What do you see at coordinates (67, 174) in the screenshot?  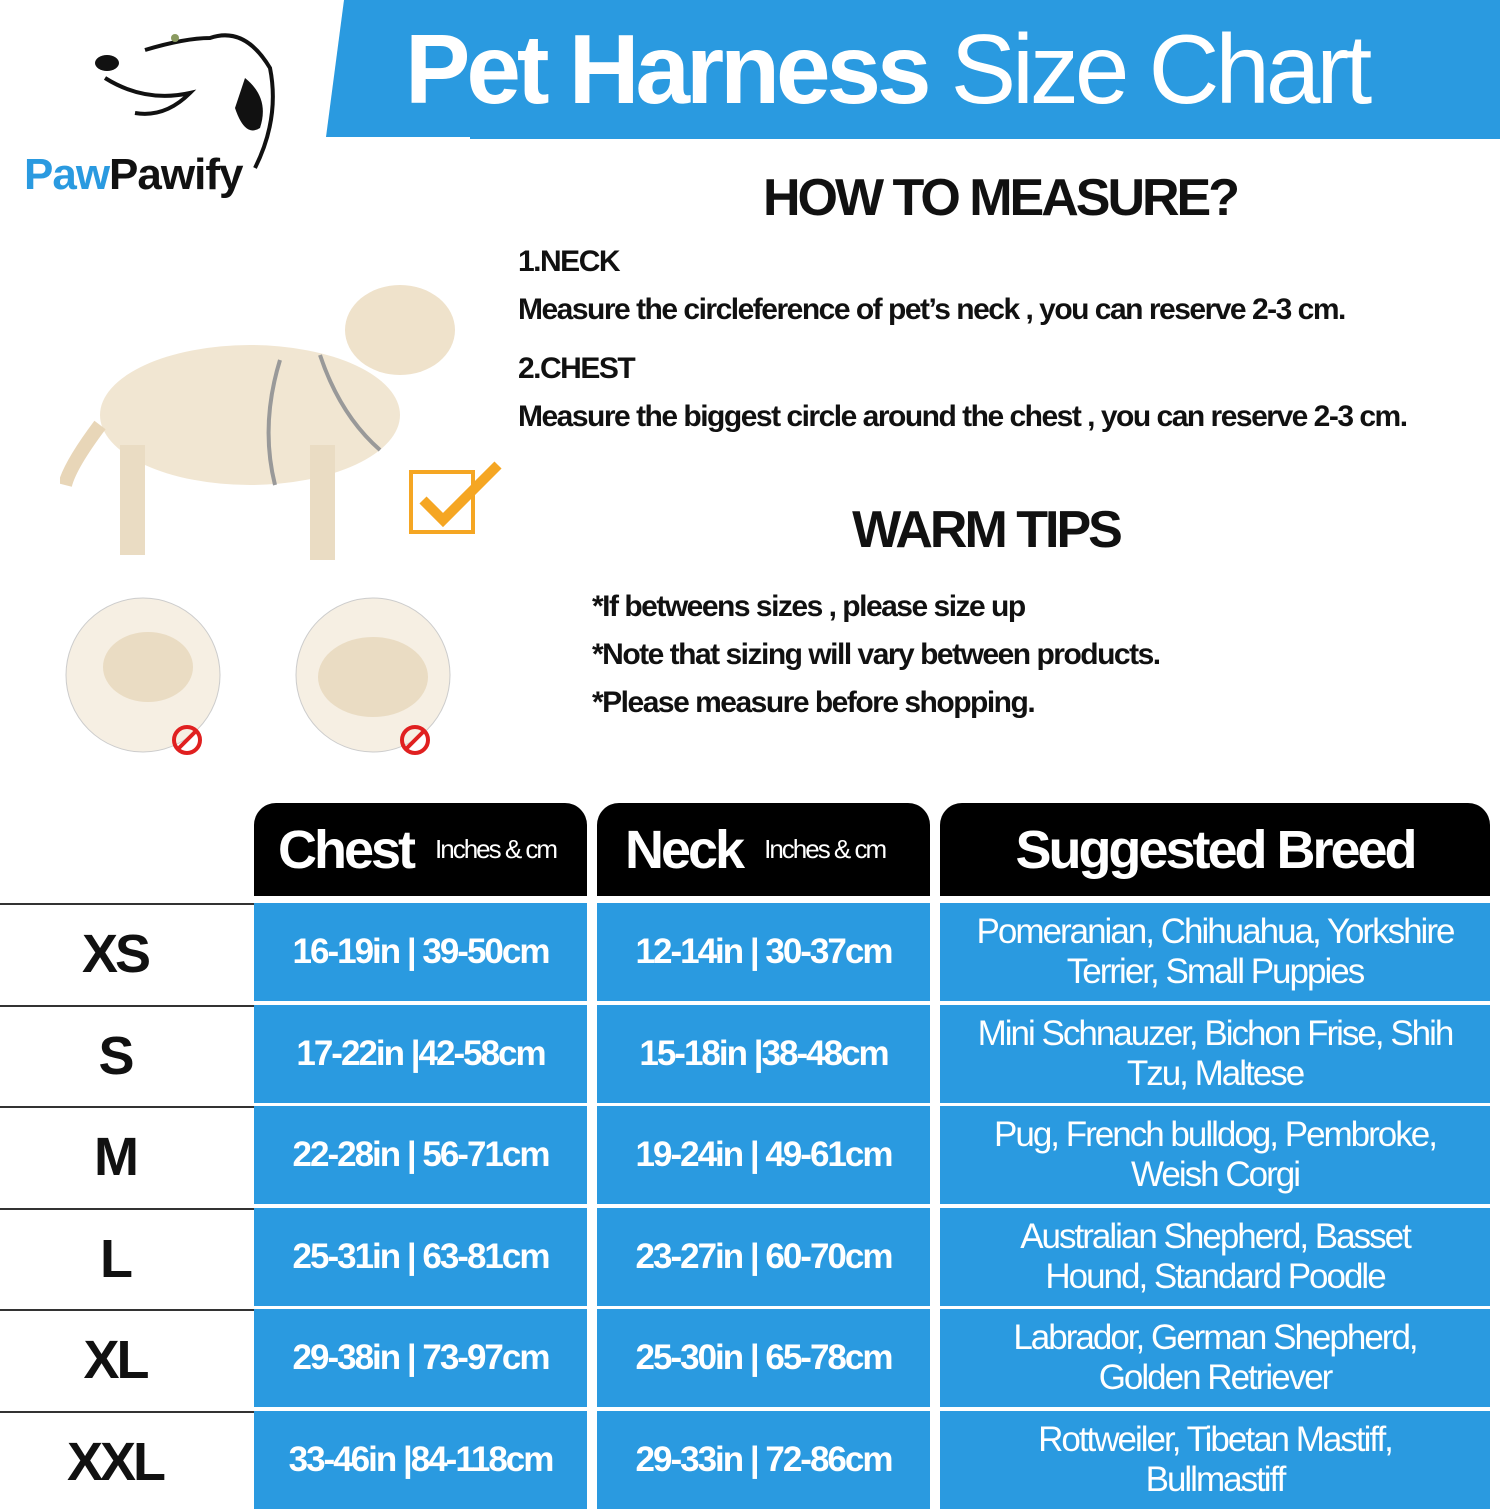 I see `brand-part1: Paw` at bounding box center [67, 174].